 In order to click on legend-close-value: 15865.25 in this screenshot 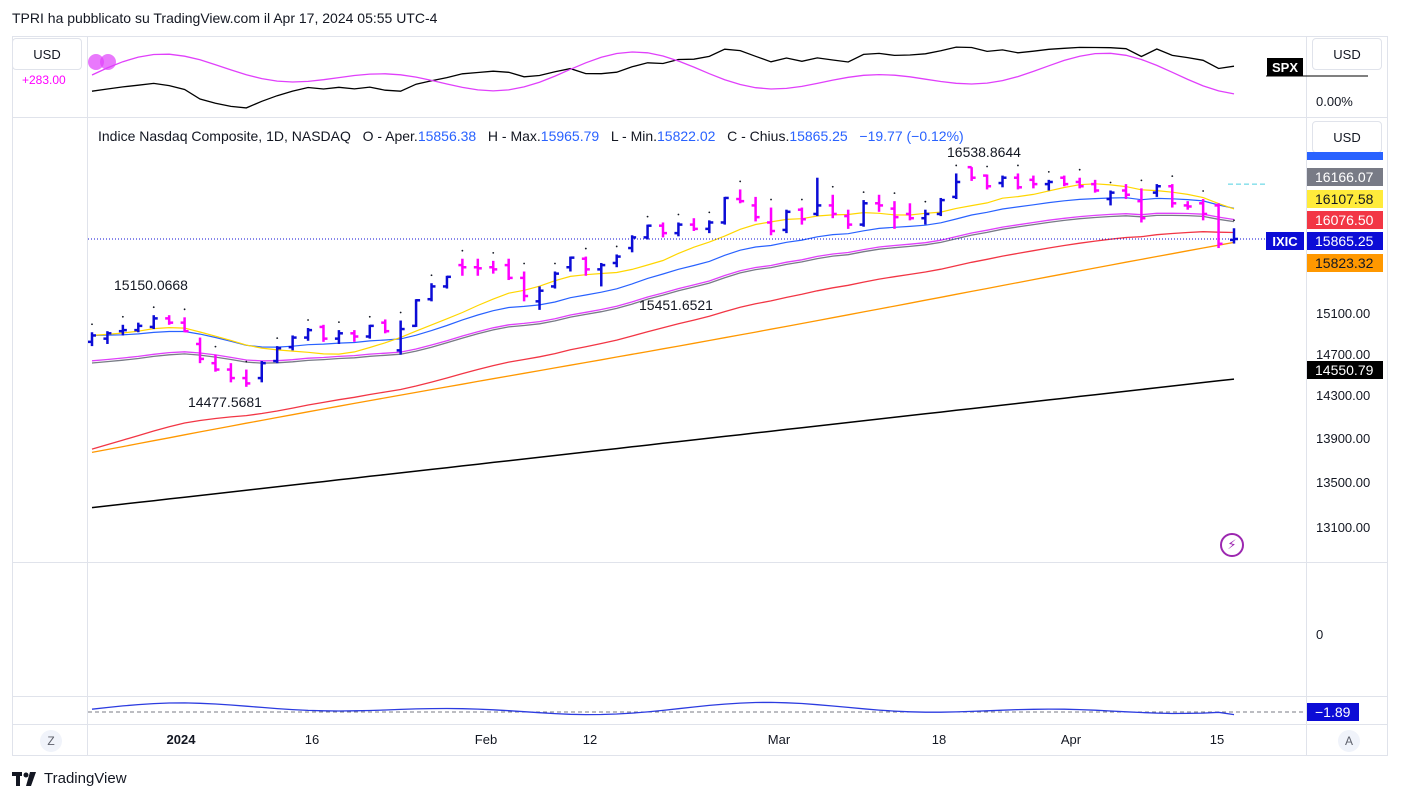, I will do `click(818, 136)`.